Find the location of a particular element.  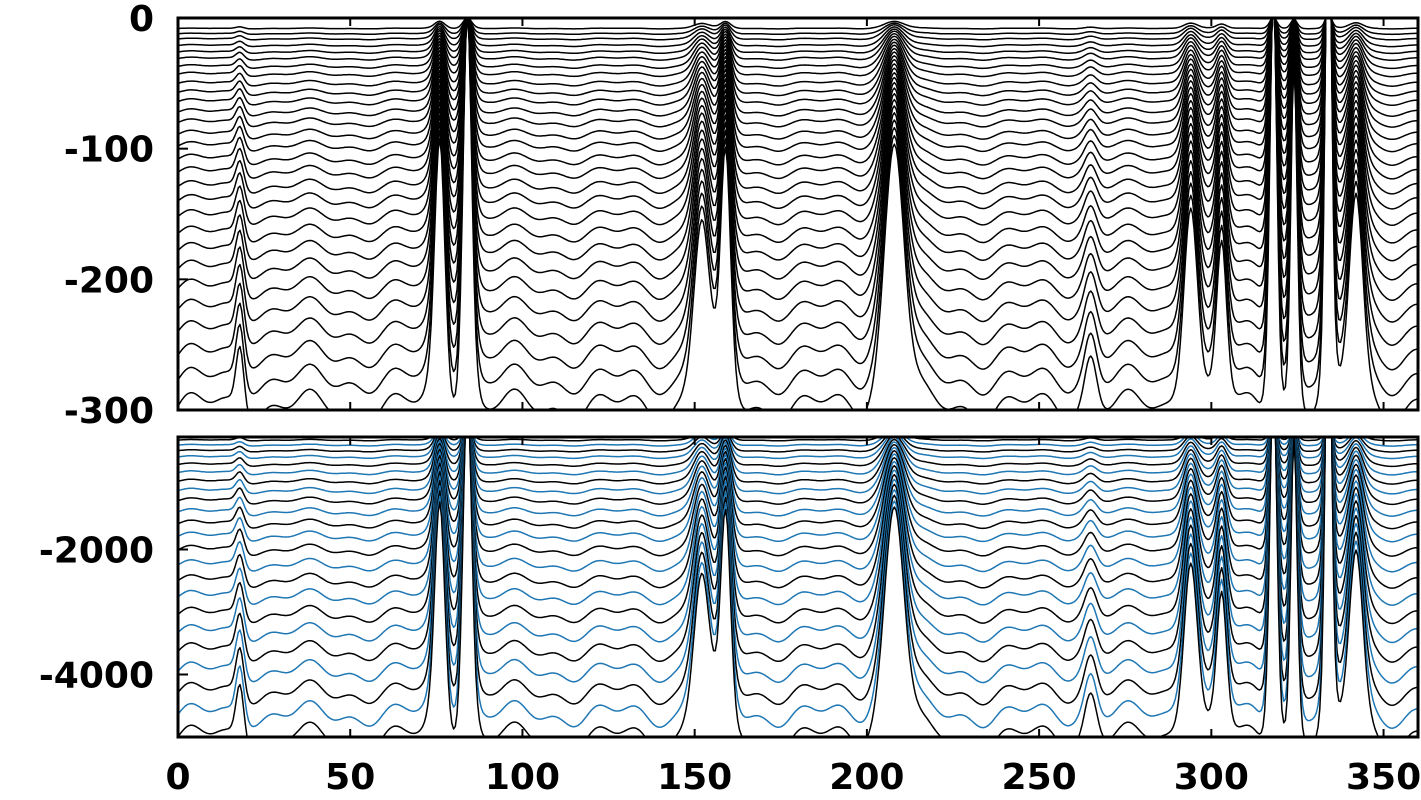

x-tick-label: 300 is located at coordinates (1211, 777).